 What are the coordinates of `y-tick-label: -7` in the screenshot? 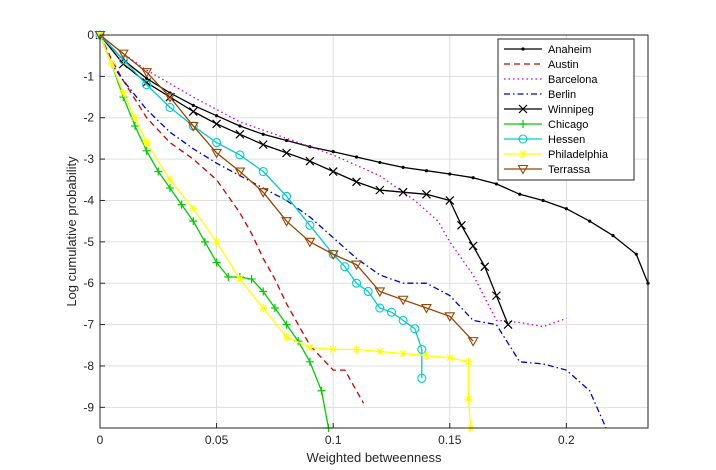 It's located at (88, 325).